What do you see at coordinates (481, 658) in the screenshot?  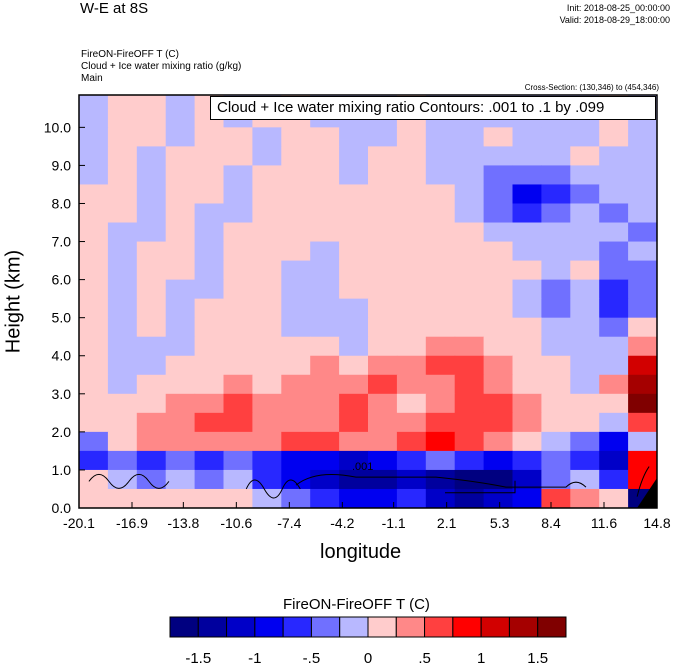 I see `colorbar-label: 1` at bounding box center [481, 658].